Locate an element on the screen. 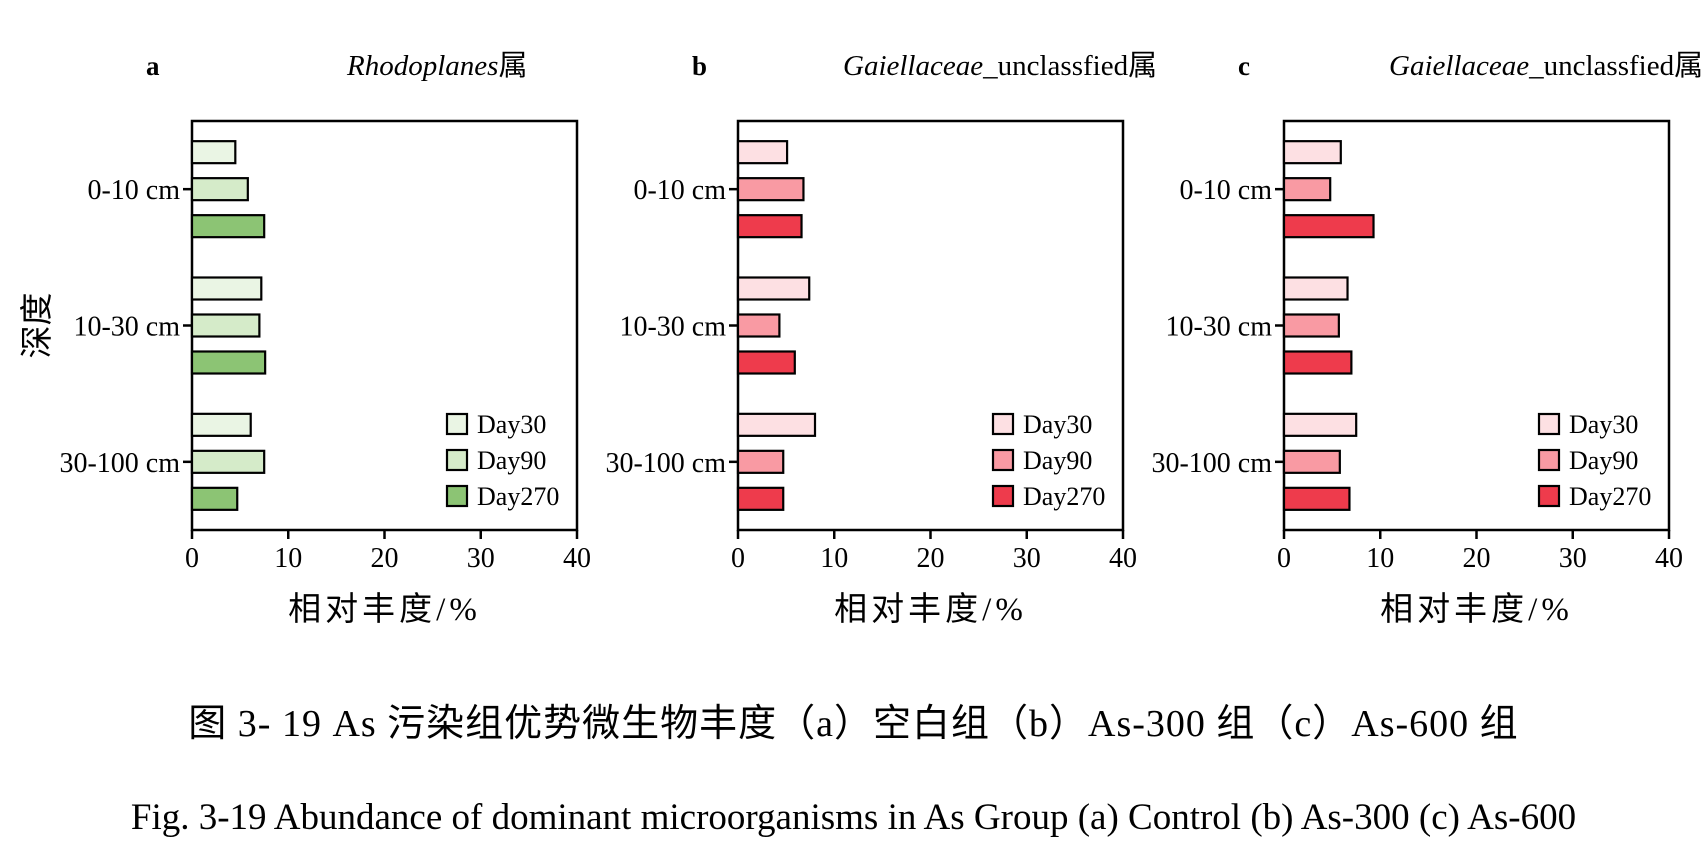  chart-title: Rhodoplanes属 is located at coordinates (436, 66).